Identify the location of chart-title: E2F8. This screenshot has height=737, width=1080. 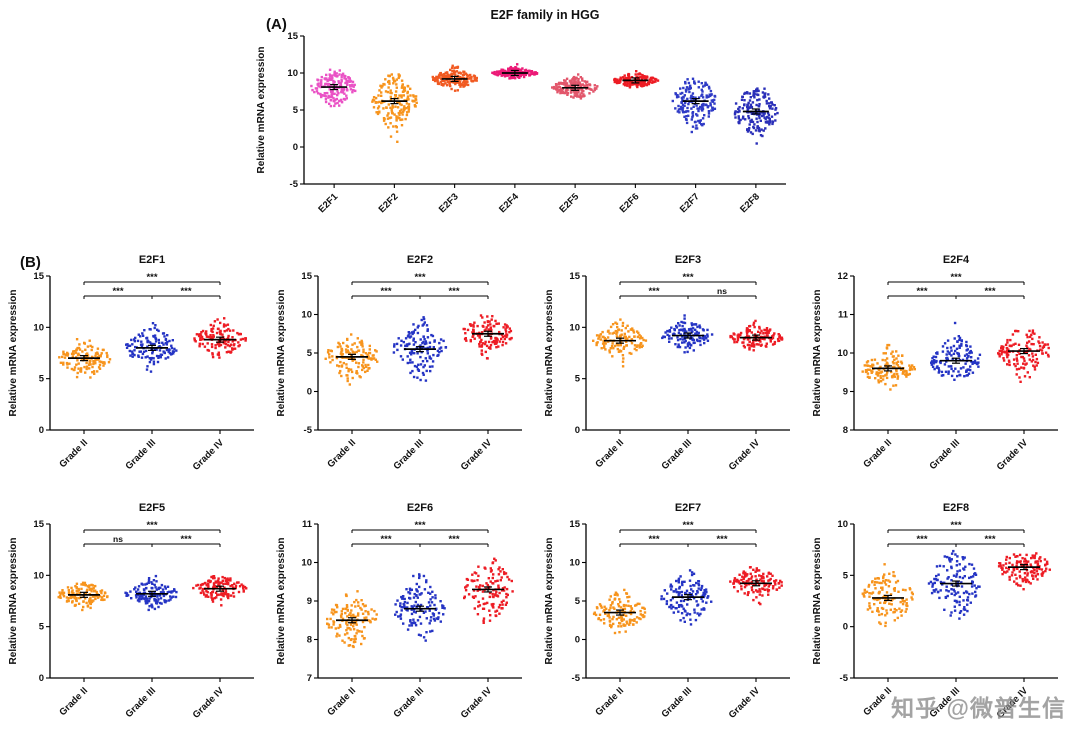
(956, 508).